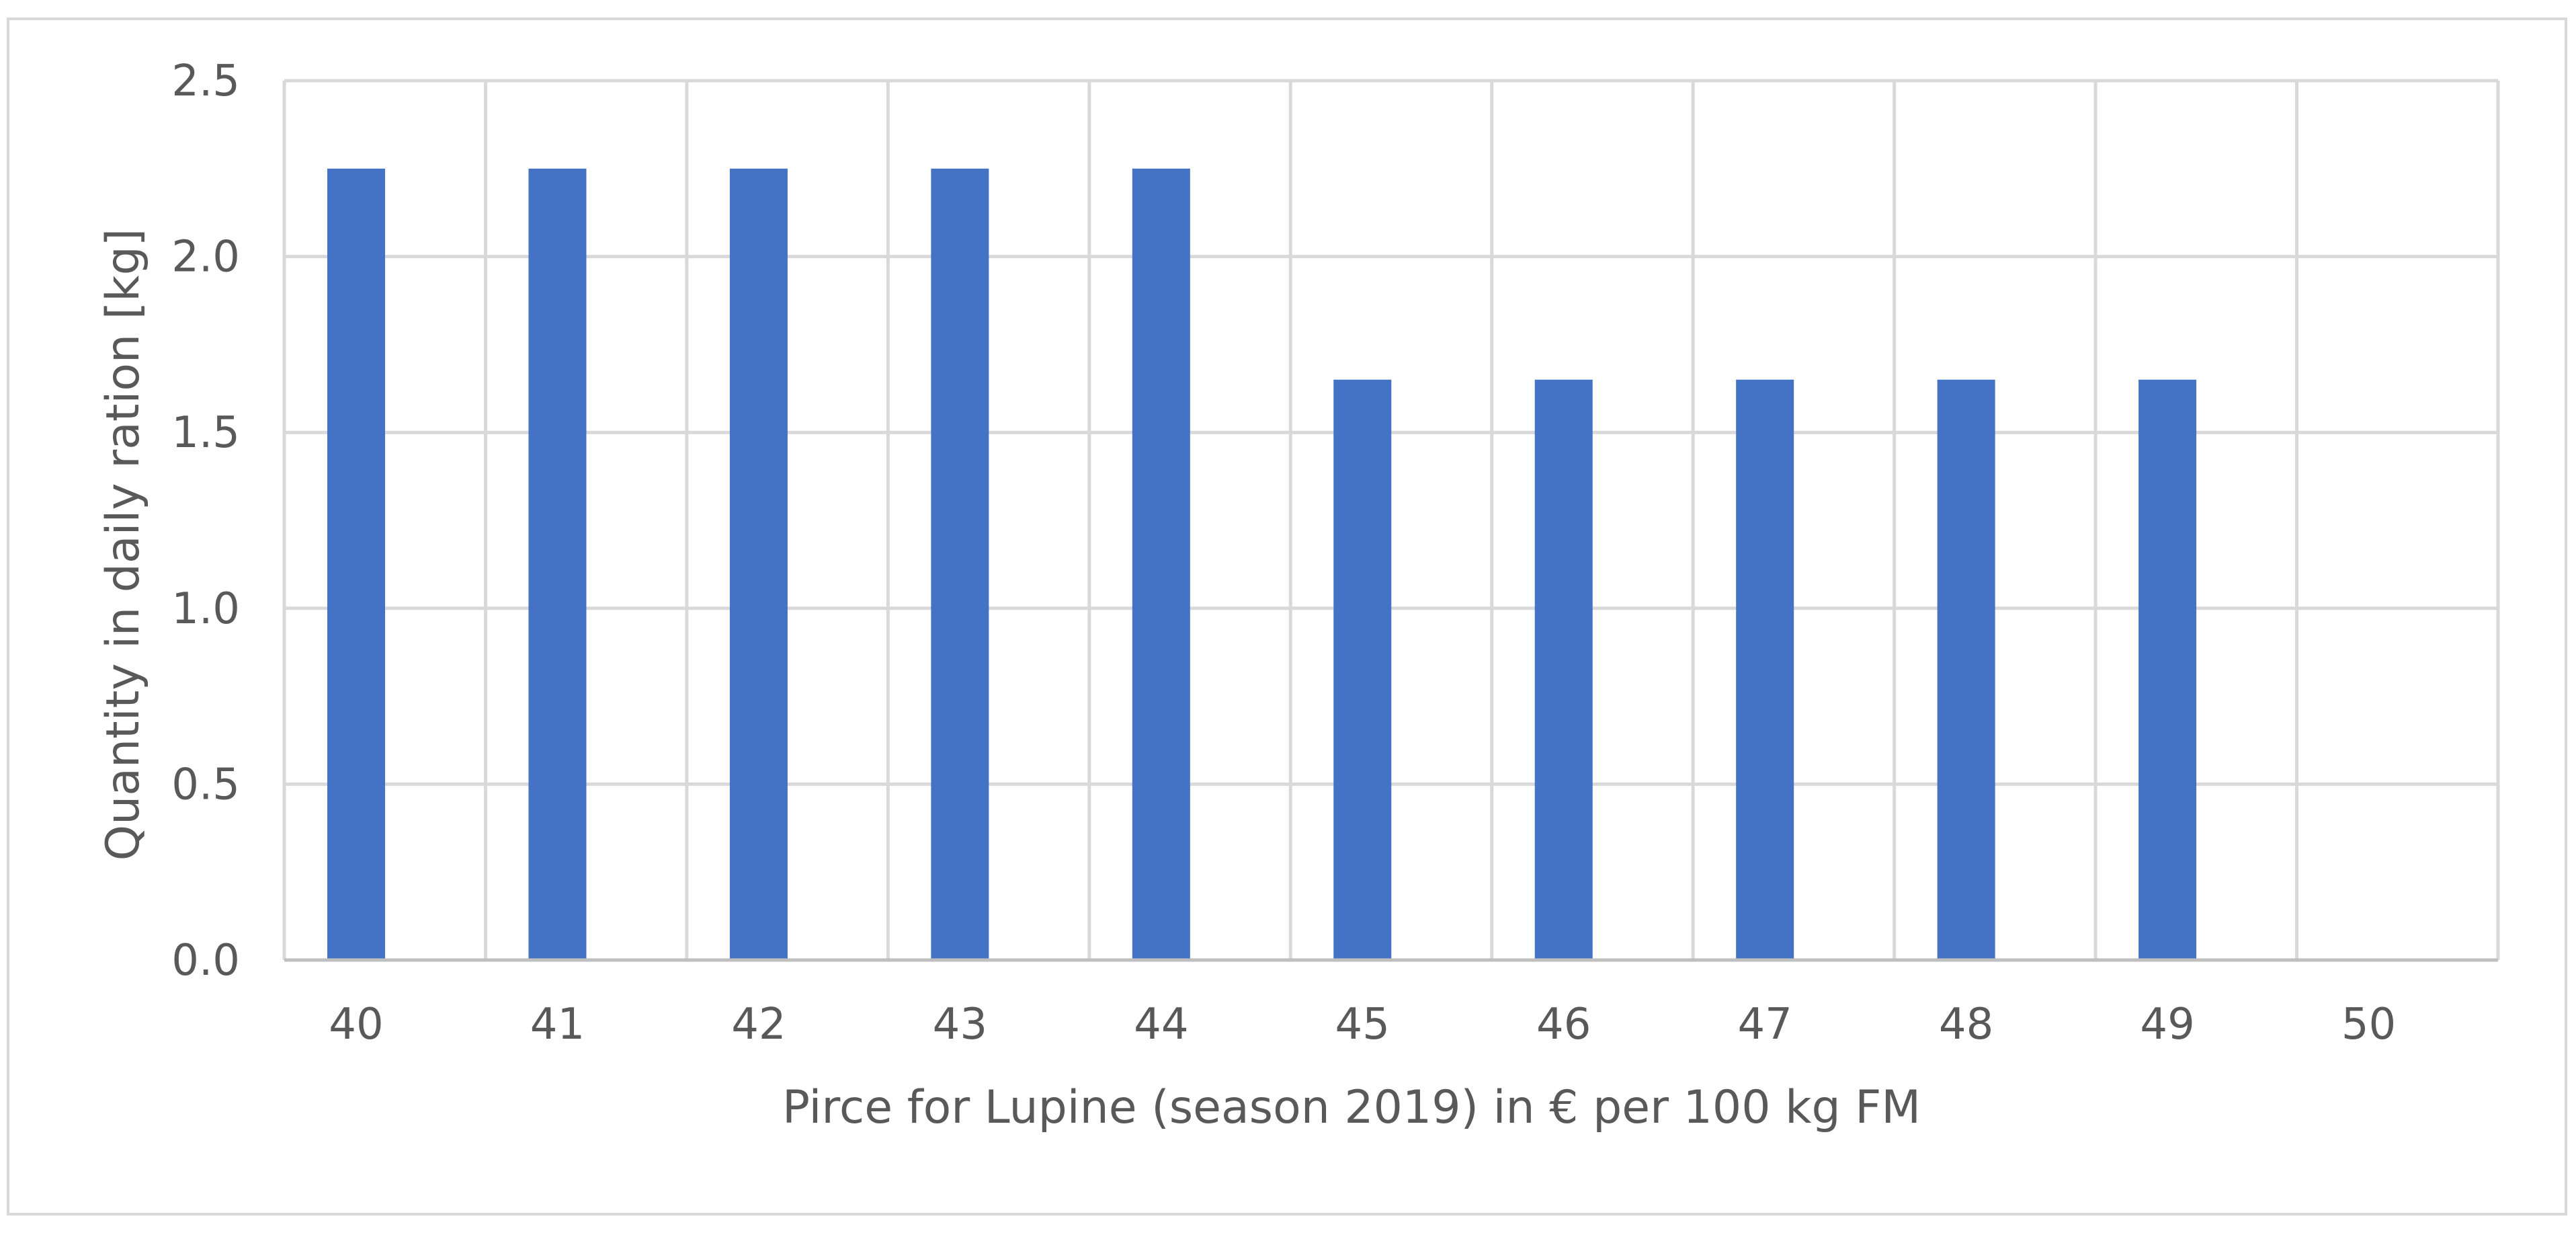  What do you see at coordinates (2368, 1024) in the screenshot?
I see `x-tick-label: 50` at bounding box center [2368, 1024].